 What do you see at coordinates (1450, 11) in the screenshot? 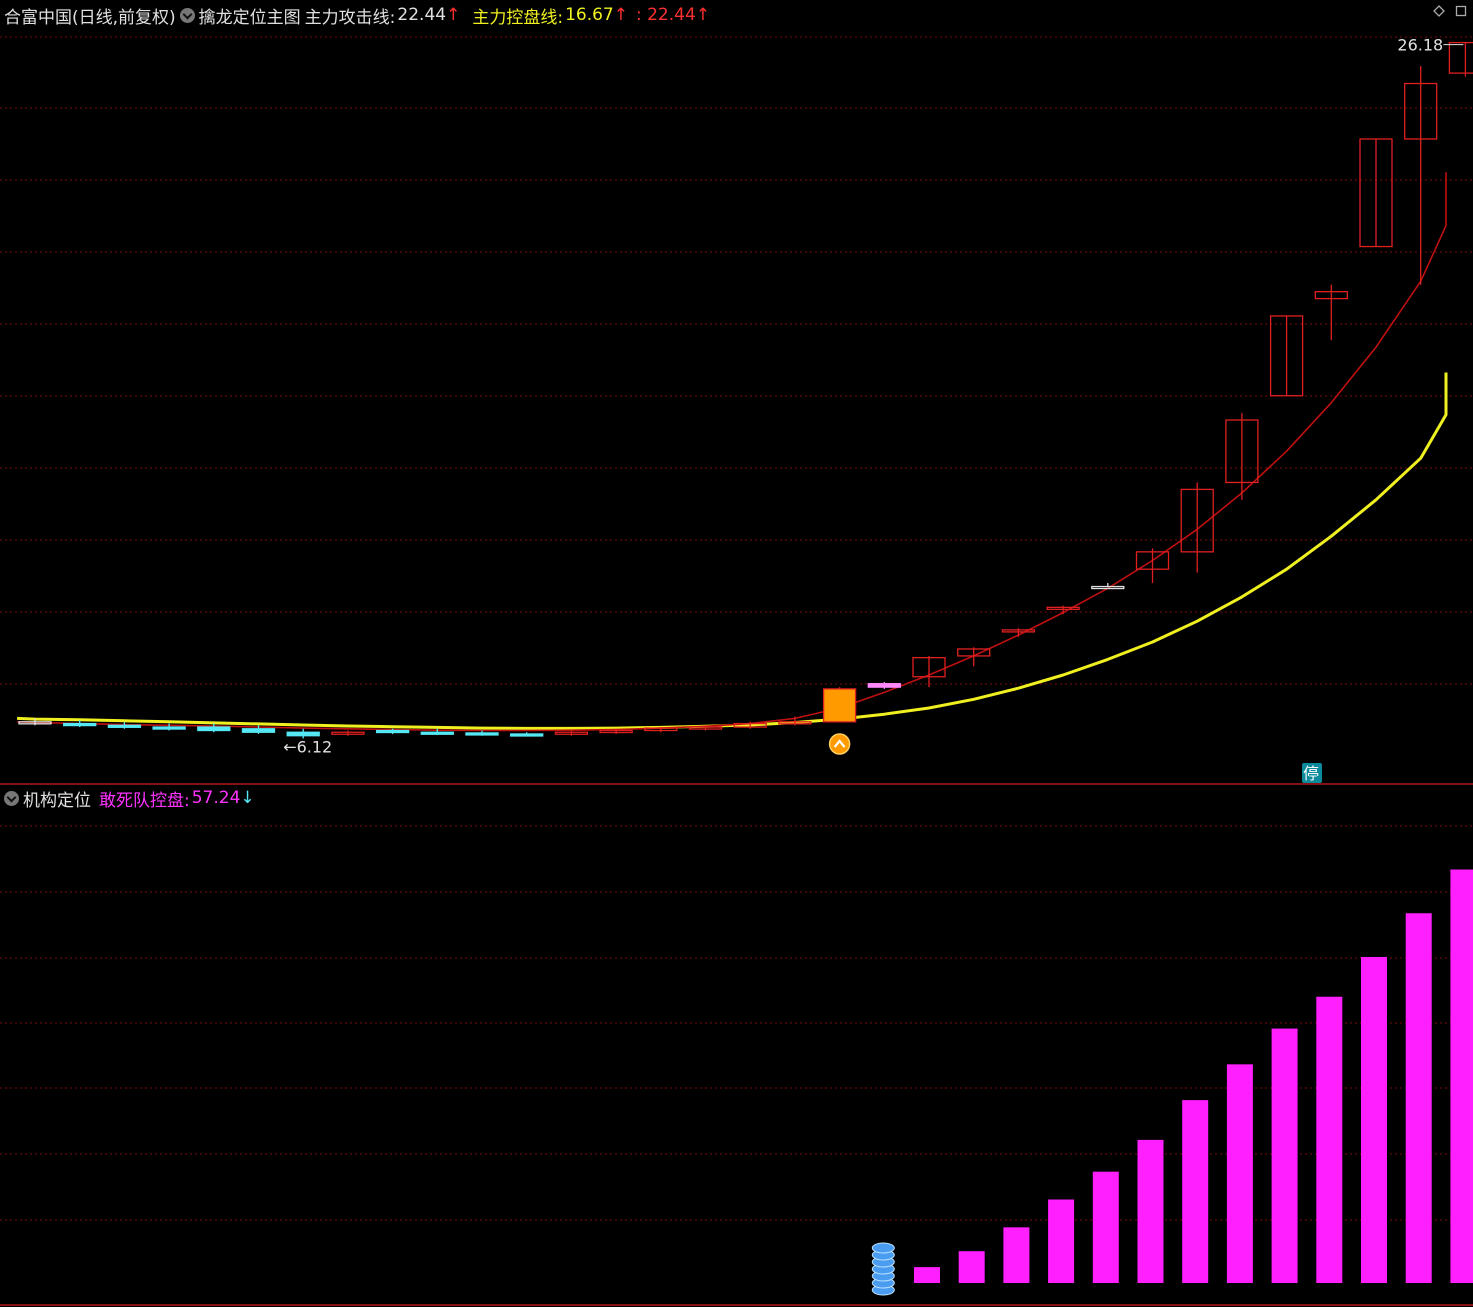
I see `panel-controls` at bounding box center [1450, 11].